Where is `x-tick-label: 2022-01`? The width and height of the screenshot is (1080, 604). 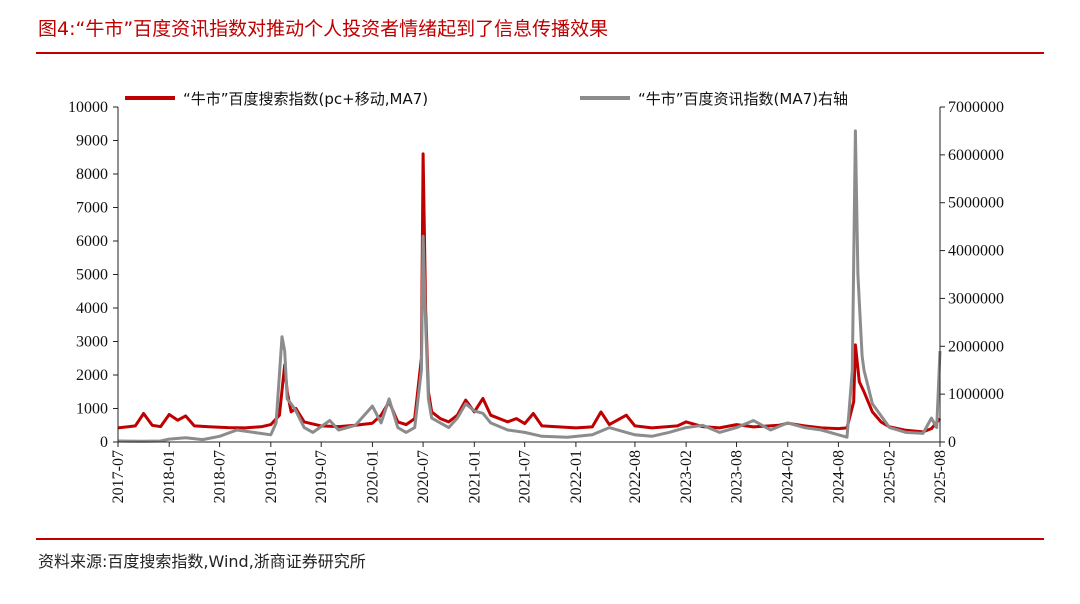 x-tick-label: 2022-01 is located at coordinates (576, 476).